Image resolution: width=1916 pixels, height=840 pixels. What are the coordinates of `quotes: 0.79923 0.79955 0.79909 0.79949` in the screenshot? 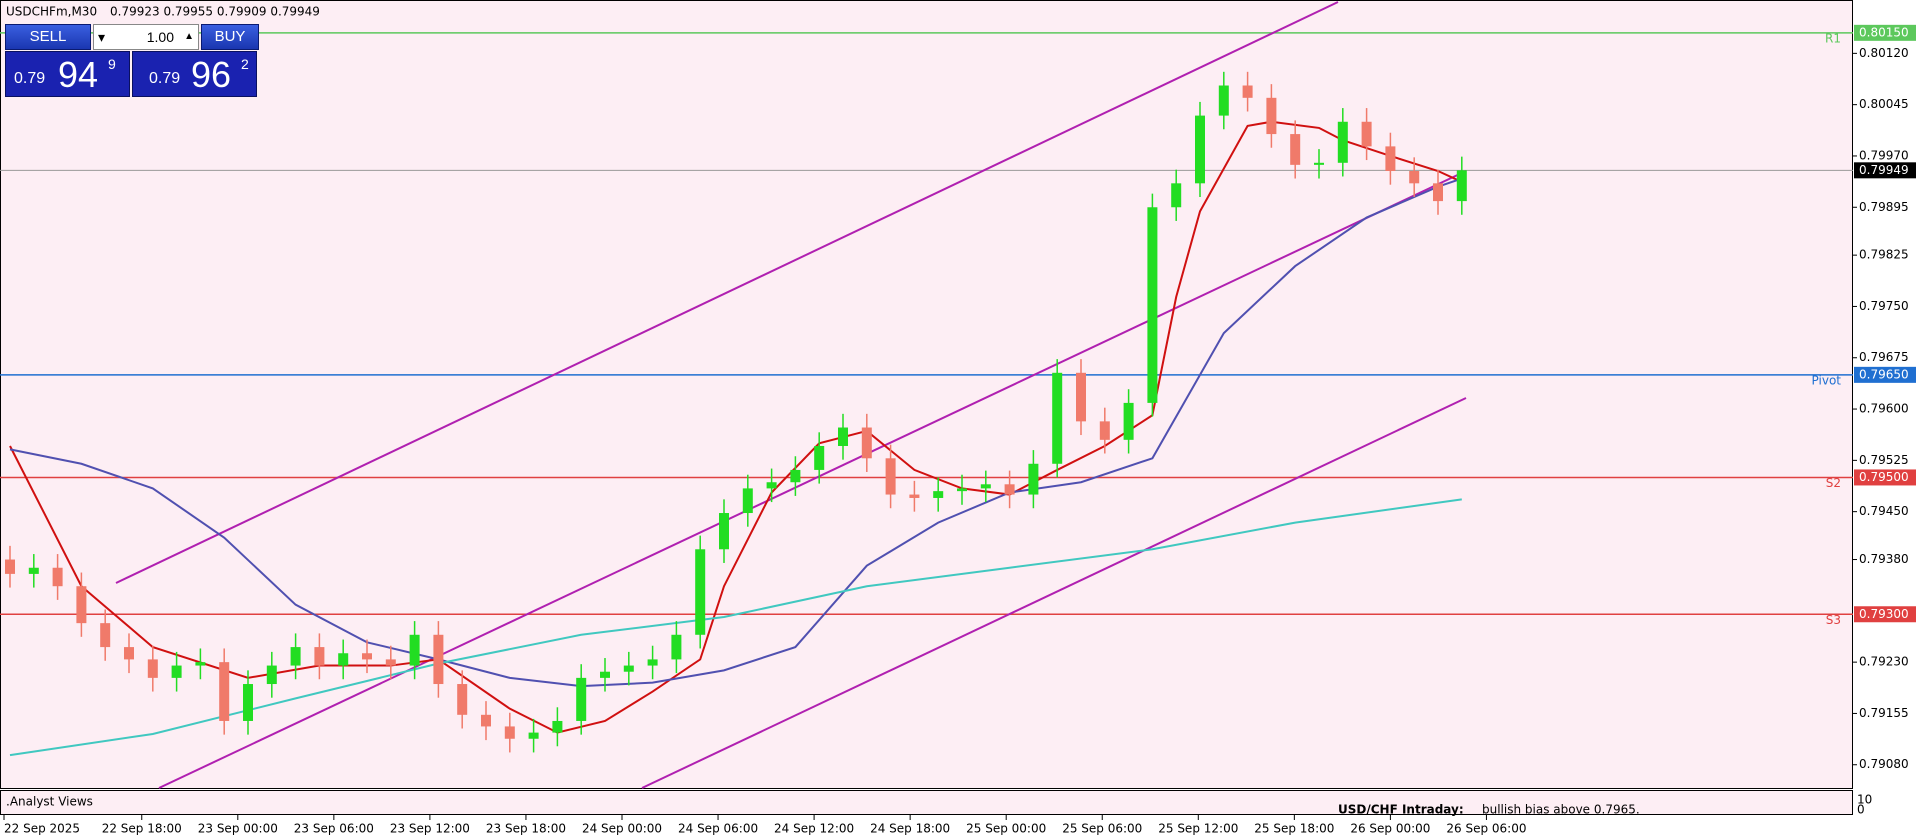 It's located at (215, 12).